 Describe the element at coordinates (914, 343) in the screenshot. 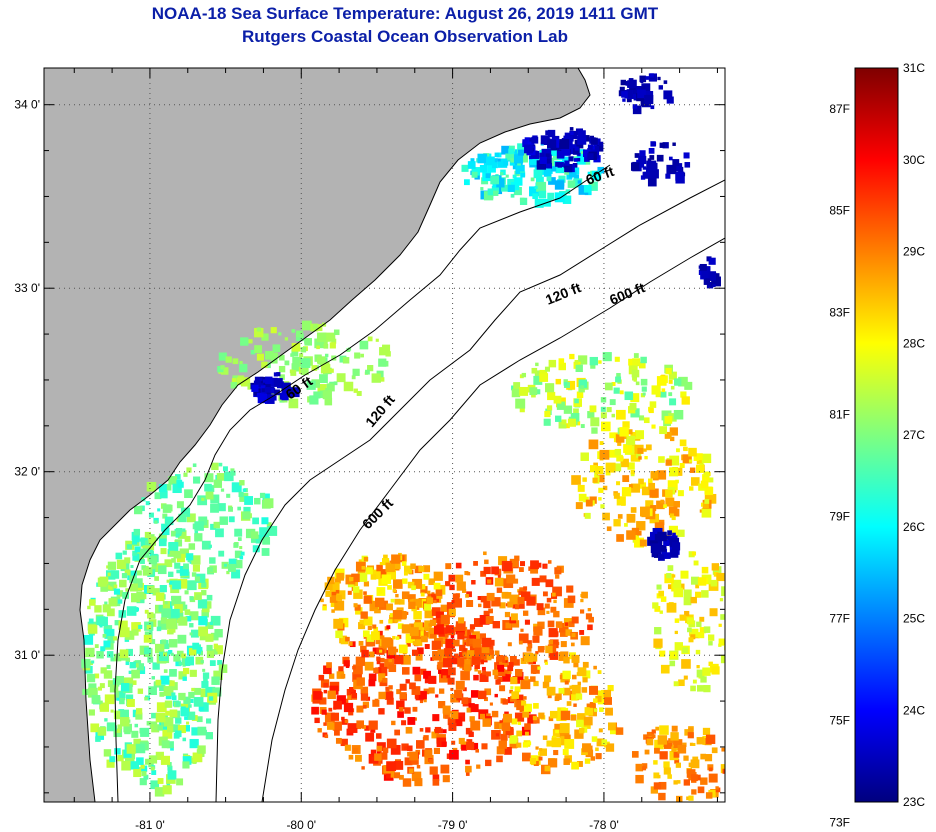

I see `colorbar-celsius-label: 28C` at that location.